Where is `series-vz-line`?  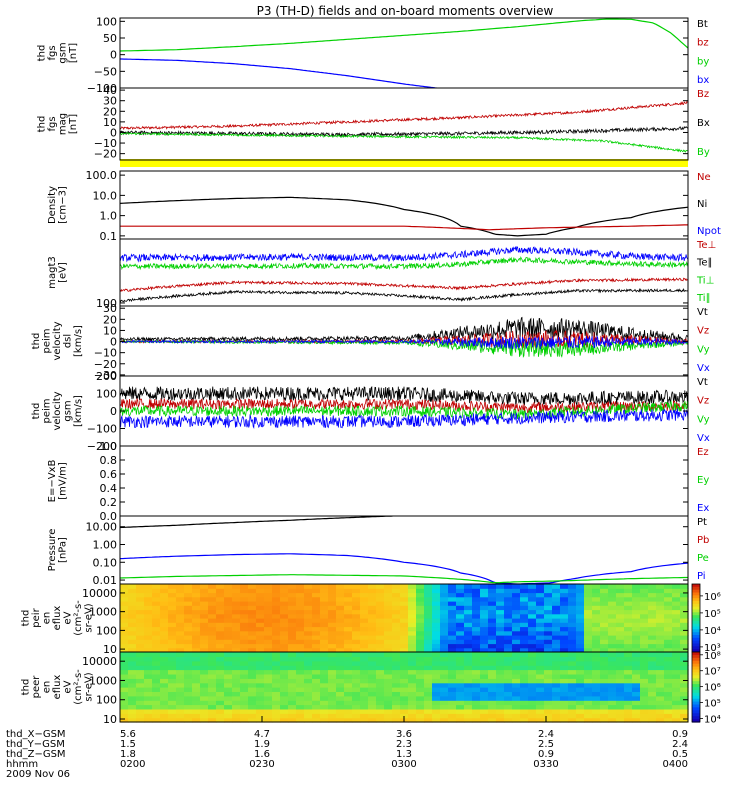 series-vz-line is located at coordinates (404, 405).